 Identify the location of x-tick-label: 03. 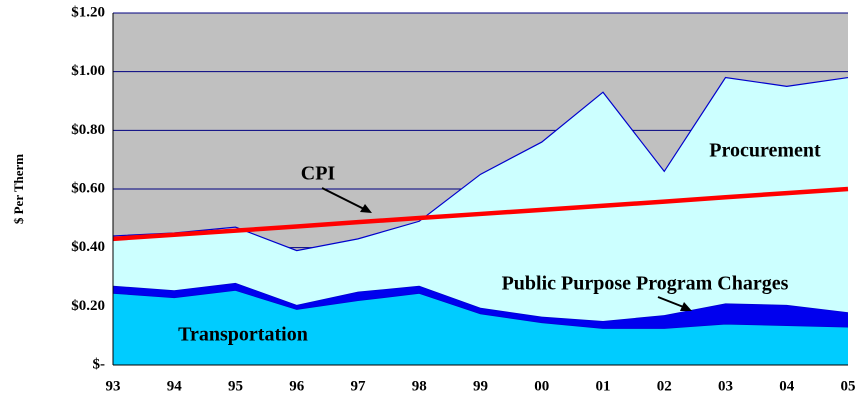
(725, 386).